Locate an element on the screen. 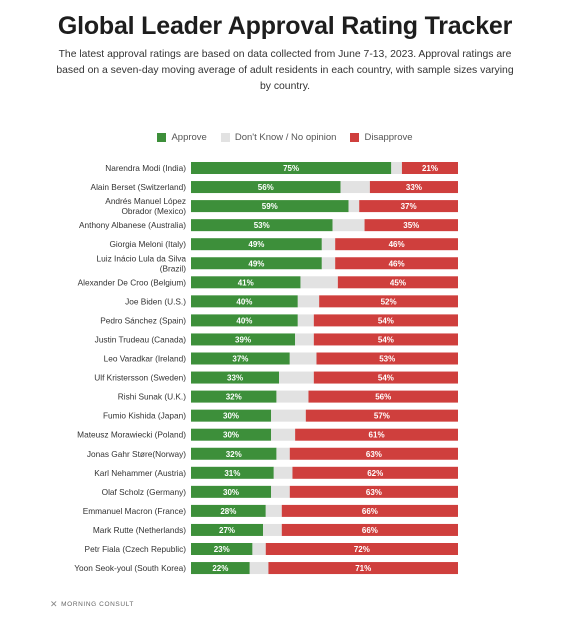 Image resolution: width=570 pixels, height=624 pixels. legend-swatch-disapprove is located at coordinates (355, 137).